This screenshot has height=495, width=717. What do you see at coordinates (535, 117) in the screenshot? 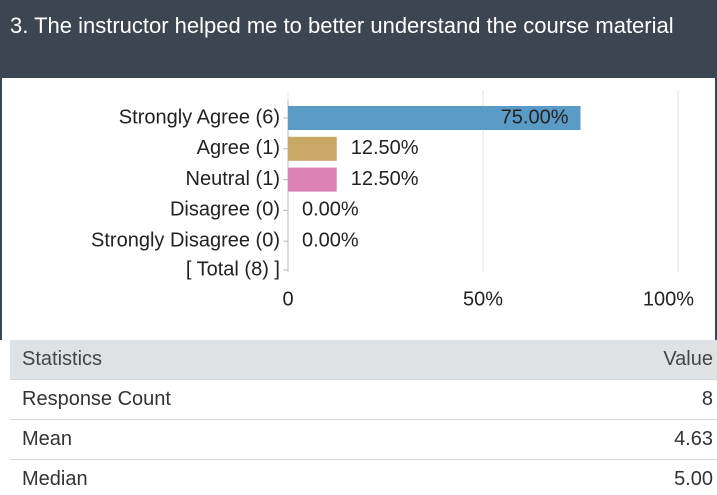
I see `value-label: 75.00%` at bounding box center [535, 117].